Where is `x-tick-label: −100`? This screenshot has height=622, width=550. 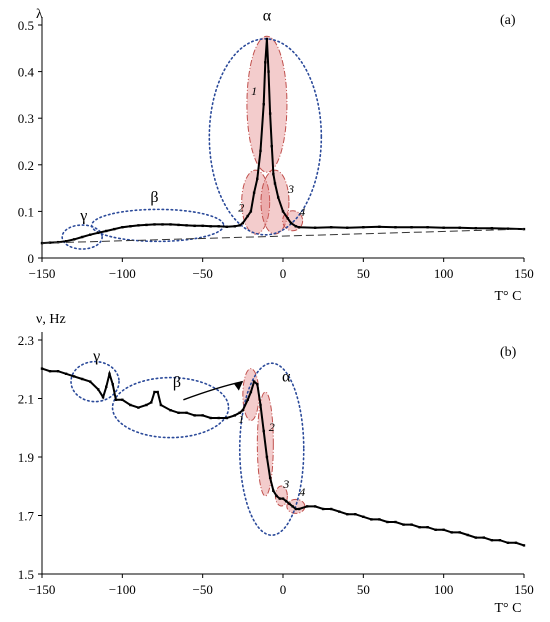 x-tick-label: −100 is located at coordinates (122, 589).